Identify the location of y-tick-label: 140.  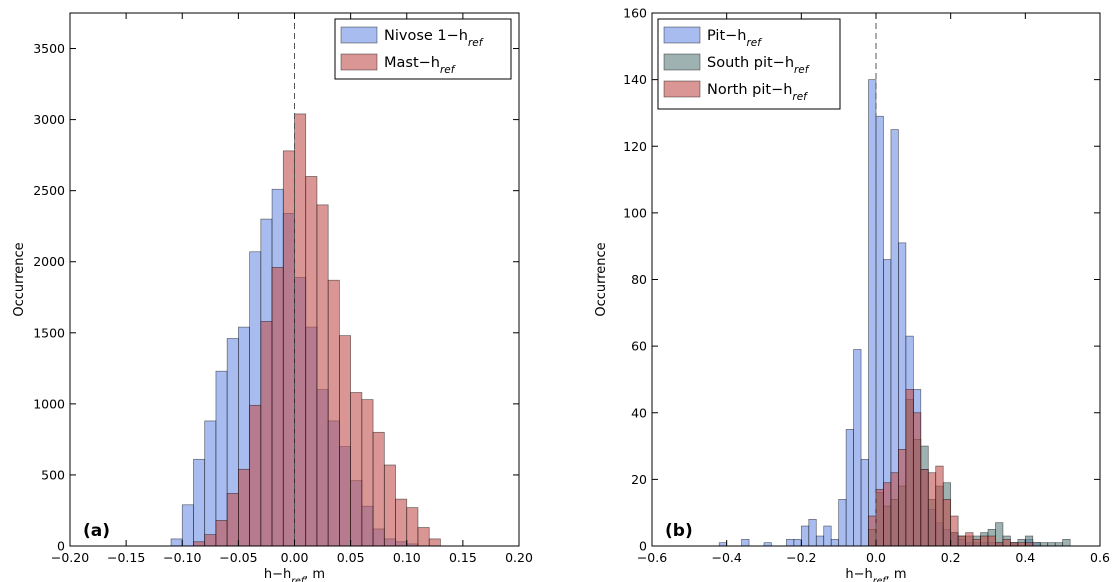
(635, 79).